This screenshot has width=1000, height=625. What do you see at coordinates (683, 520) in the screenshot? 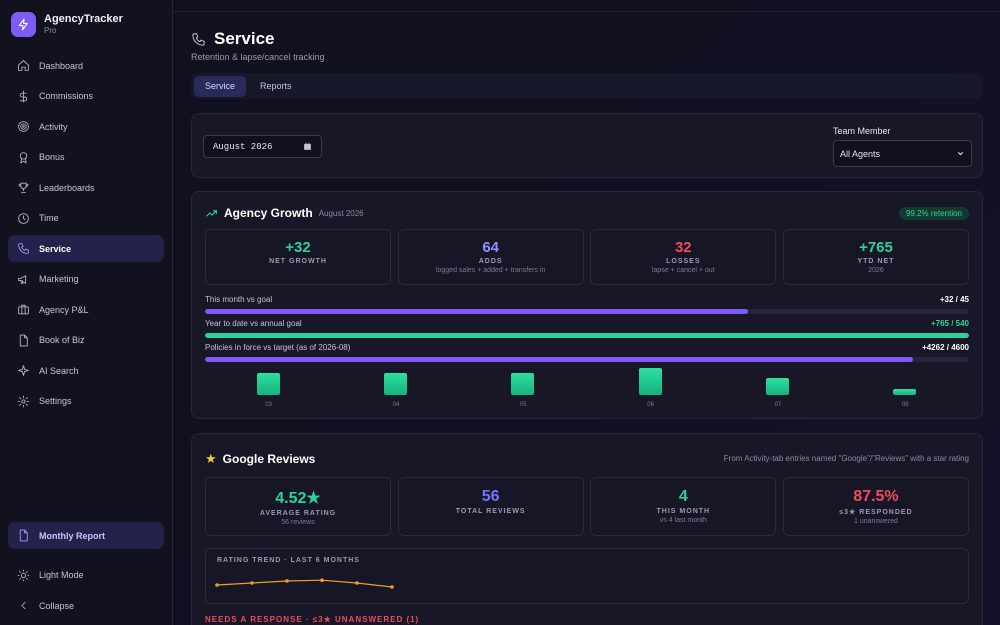
I see `stat-sub: vs 4 last month` at bounding box center [683, 520].